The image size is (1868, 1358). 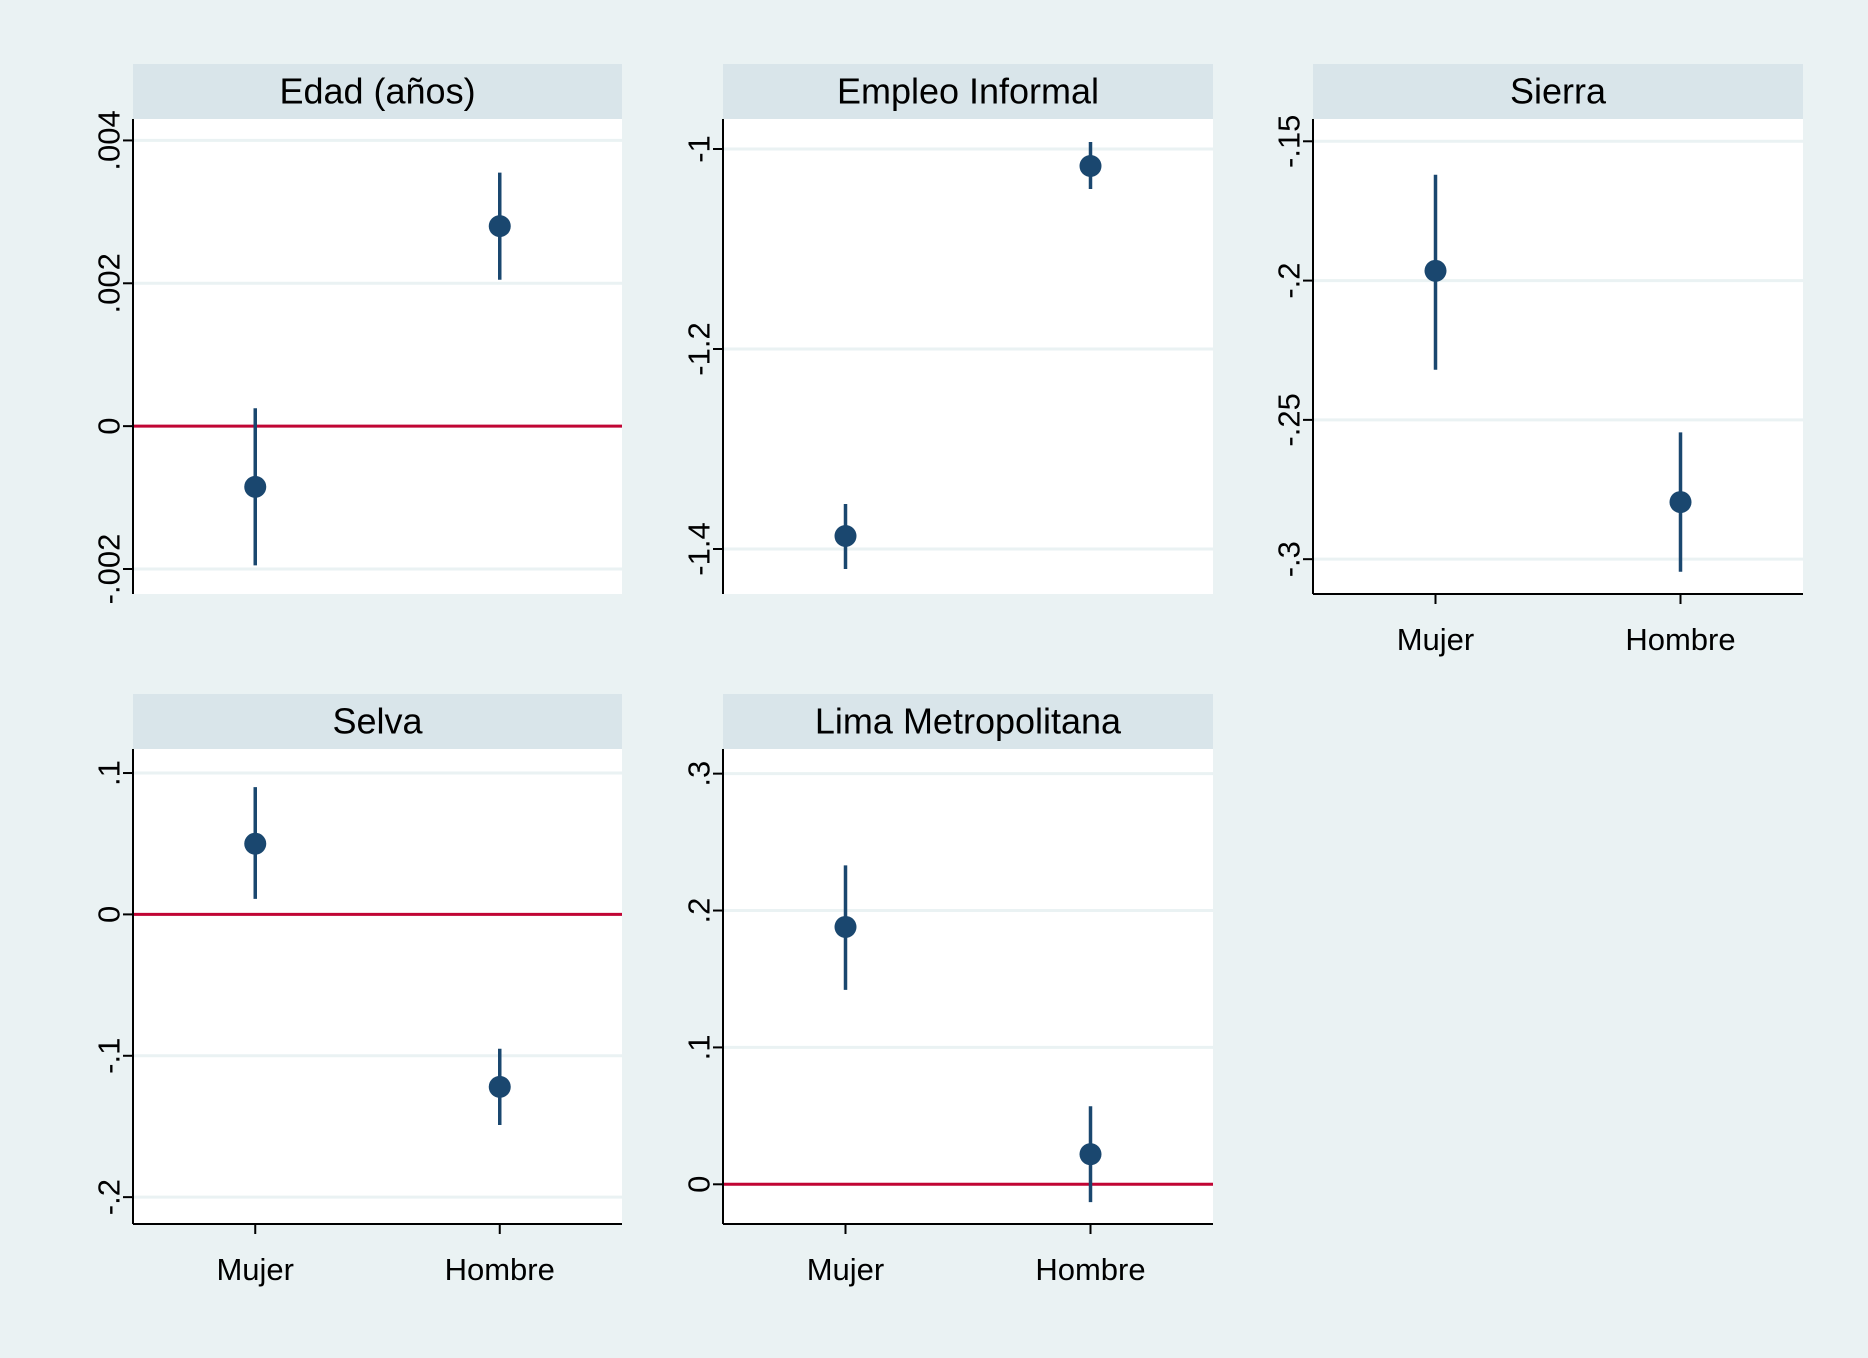 I want to click on y-tick-label: -1.4, so click(x=699, y=548).